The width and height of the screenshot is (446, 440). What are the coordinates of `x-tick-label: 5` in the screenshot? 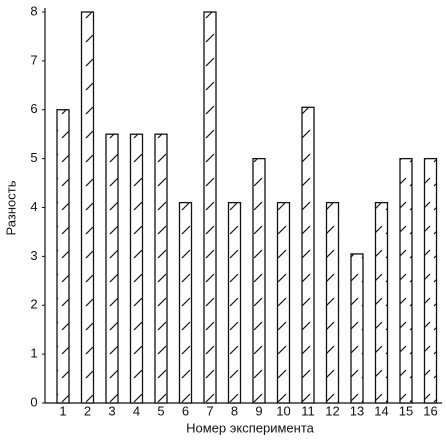 It's located at (160, 410).